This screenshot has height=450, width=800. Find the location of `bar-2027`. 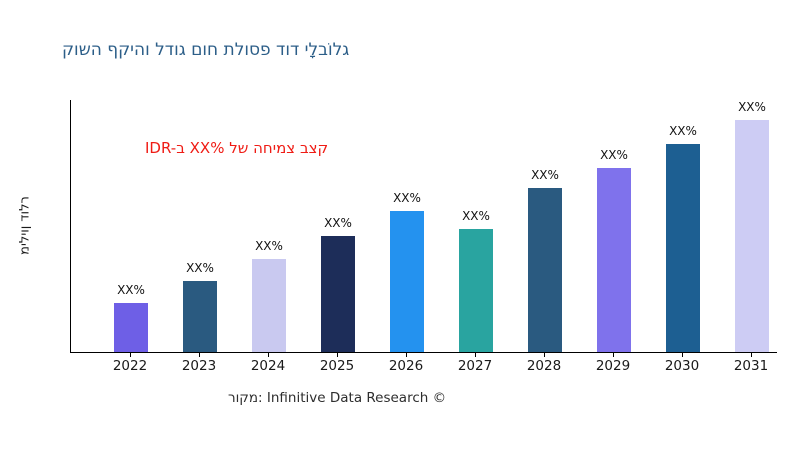

bar-2027 is located at coordinates (476, 290).